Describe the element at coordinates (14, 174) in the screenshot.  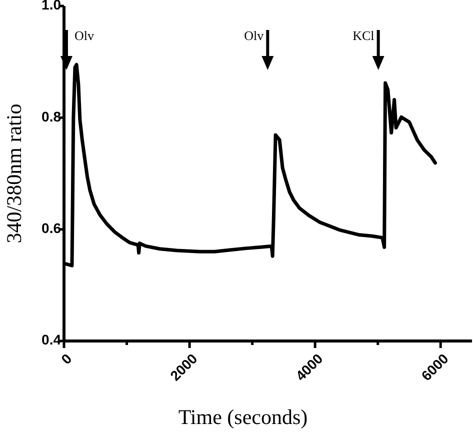
I see `y-axis-title: 340/380nm ratio` at that location.